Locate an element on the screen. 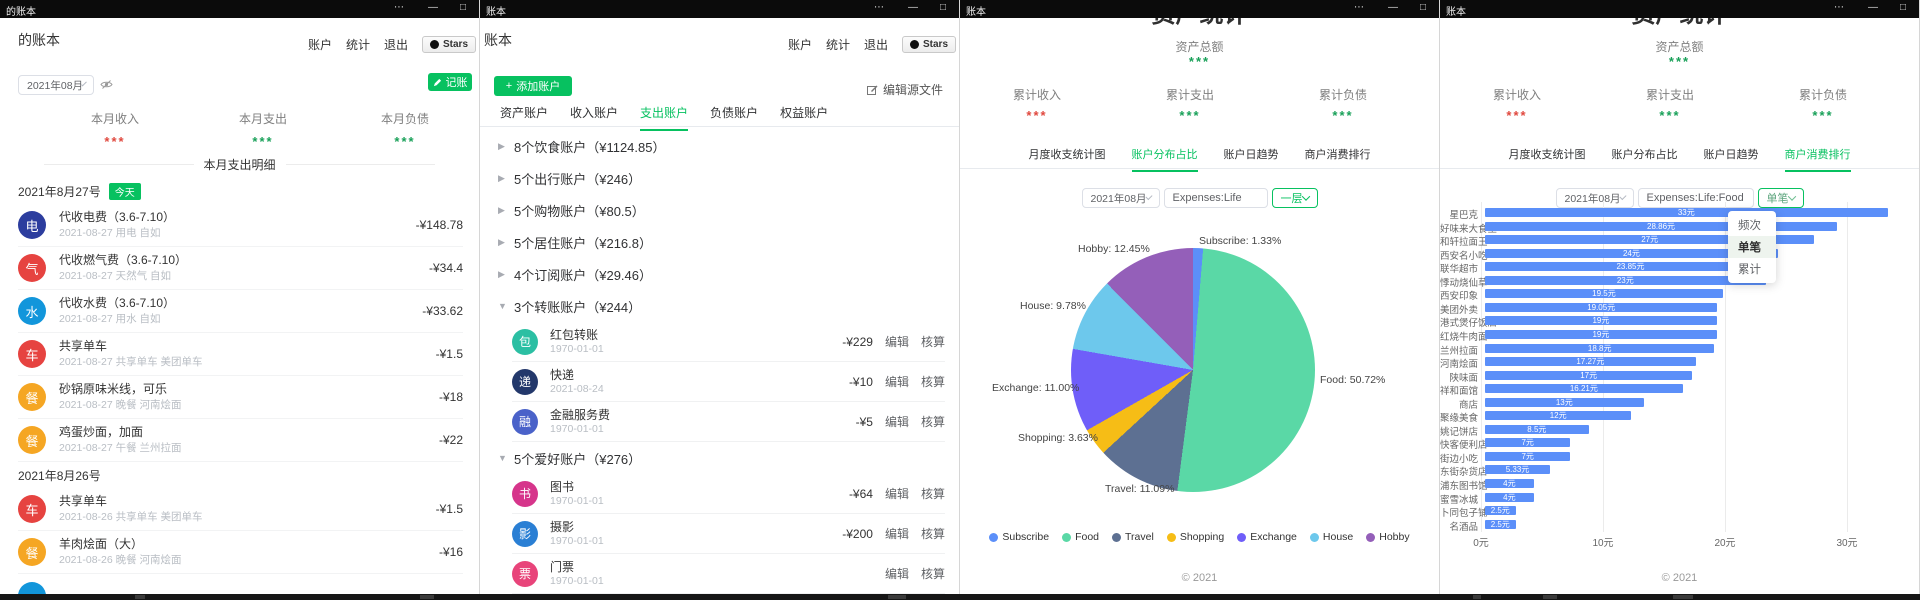 This screenshot has height=600, width=1920. dropdown-option: 频次 is located at coordinates (1749, 226).